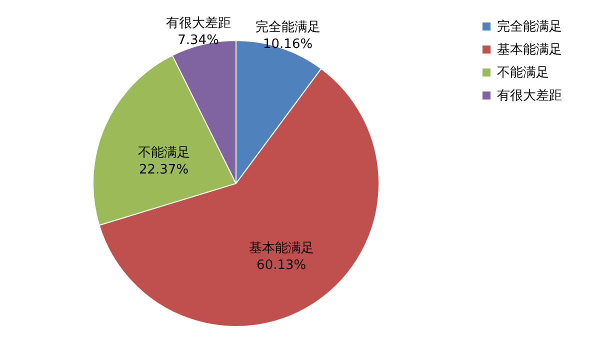  I want to click on slice-label: 完全能满足, so click(287, 26).